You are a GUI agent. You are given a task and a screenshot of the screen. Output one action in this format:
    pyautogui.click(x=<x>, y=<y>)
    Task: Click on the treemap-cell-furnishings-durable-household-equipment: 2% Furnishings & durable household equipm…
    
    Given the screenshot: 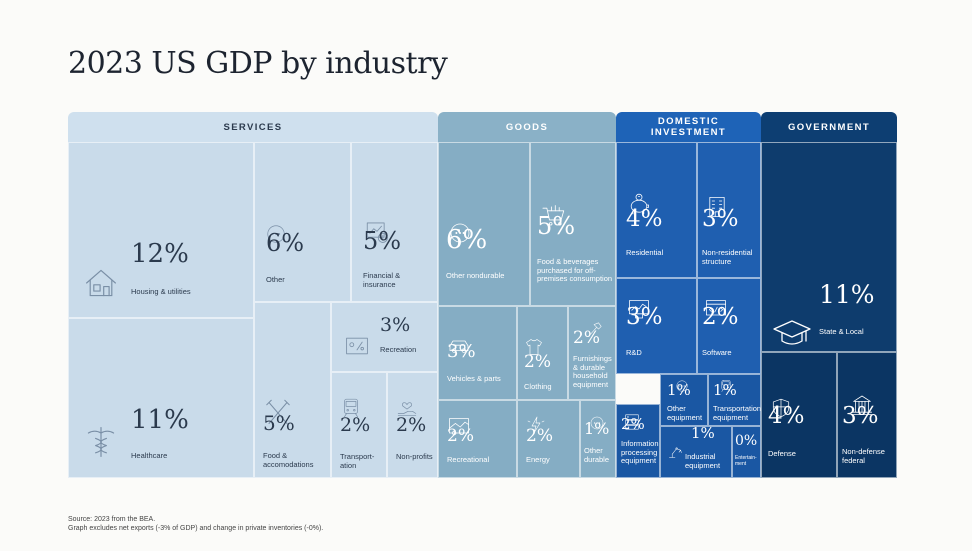 What is the action you would take?
    pyautogui.click(x=592, y=353)
    